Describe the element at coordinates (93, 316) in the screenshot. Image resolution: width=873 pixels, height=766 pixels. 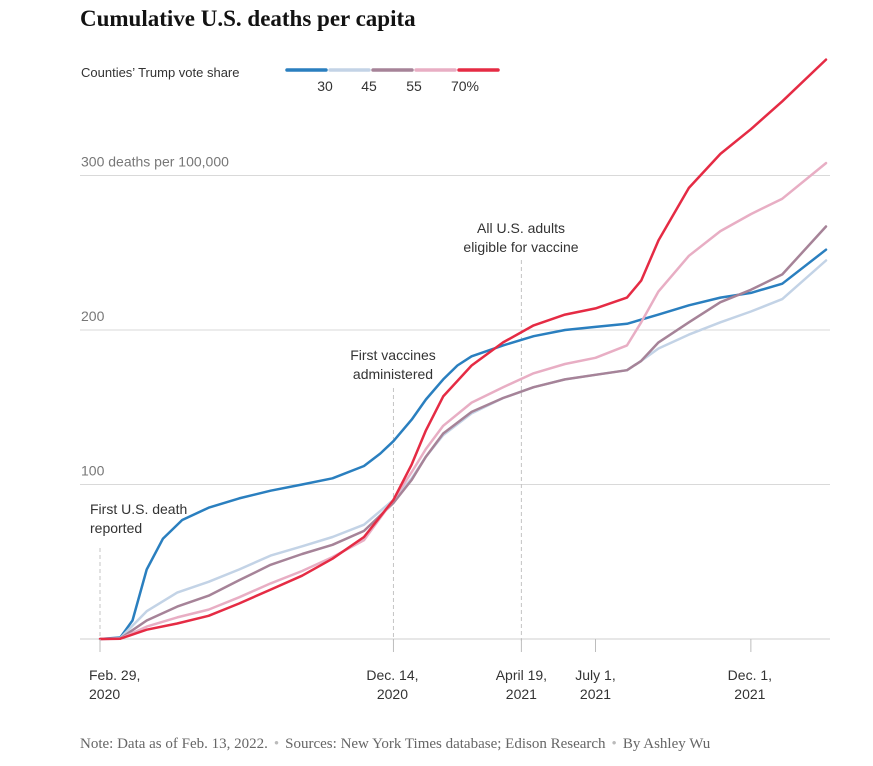
I see `y-tick-label: 200` at that location.